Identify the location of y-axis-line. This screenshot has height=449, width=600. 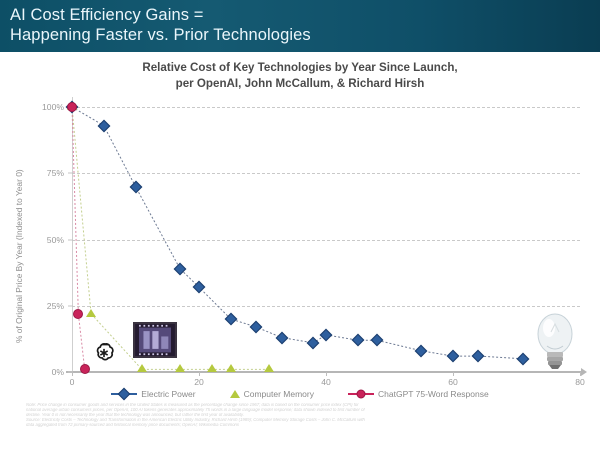
(72, 235).